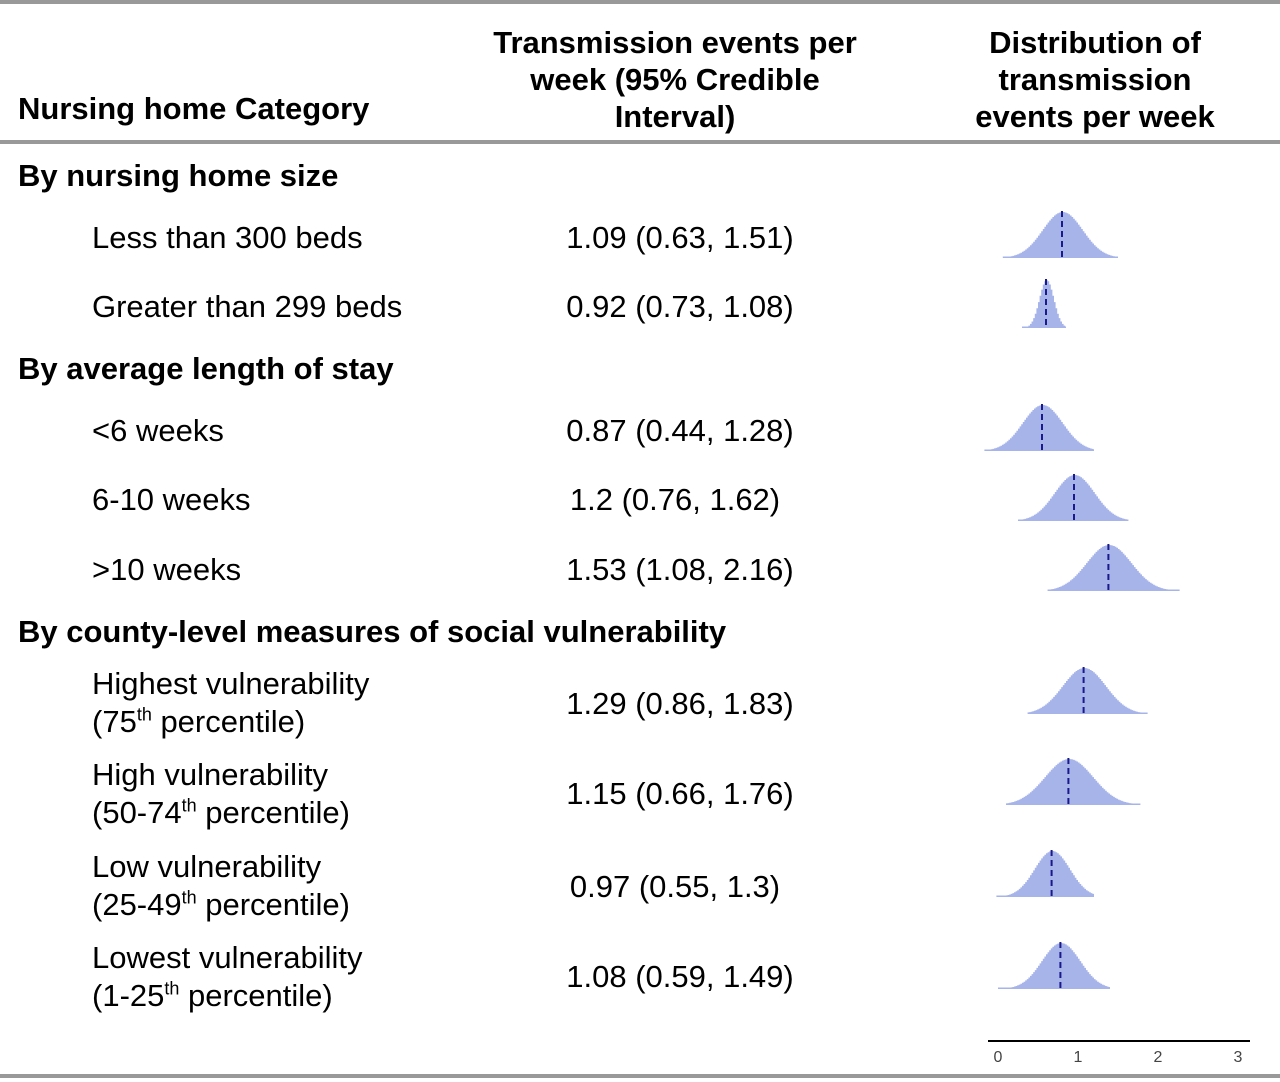 The width and height of the screenshot is (1280, 1082). Describe the element at coordinates (227, 957) in the screenshot. I see `row-label: Lowest vulnerability` at that location.